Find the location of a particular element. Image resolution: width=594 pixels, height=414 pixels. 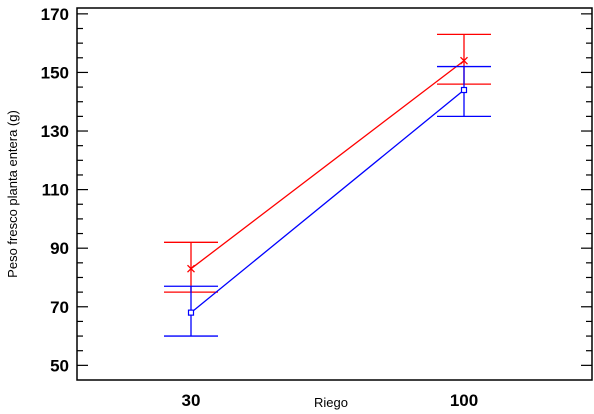

y-tick-label: 50 is located at coordinates (59, 365).